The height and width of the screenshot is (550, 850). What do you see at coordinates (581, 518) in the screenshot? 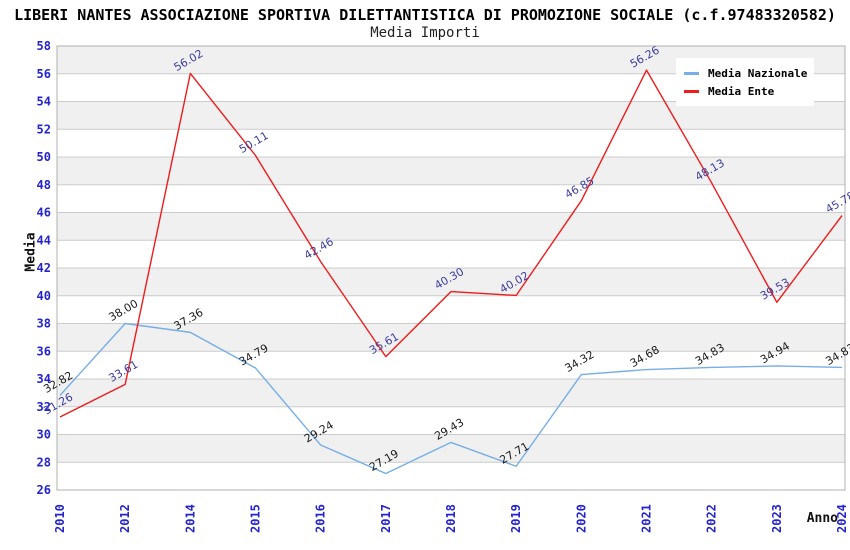
I see `x-tick-label: 2020` at bounding box center [581, 518].